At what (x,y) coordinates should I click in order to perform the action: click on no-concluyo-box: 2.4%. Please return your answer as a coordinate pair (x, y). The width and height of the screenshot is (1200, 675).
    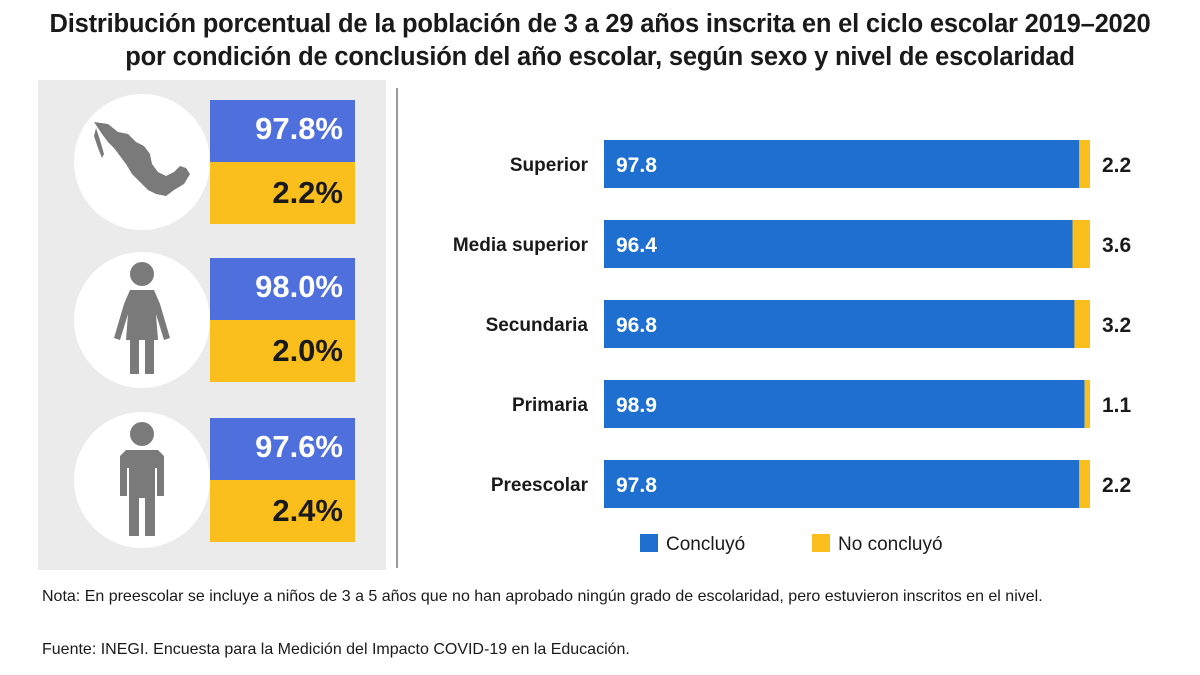
    Looking at the image, I should click on (282, 511).